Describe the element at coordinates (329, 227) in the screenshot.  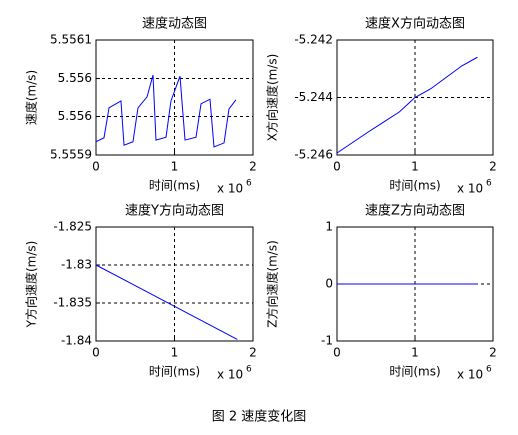
I see `y-tick-label: 1` at that location.